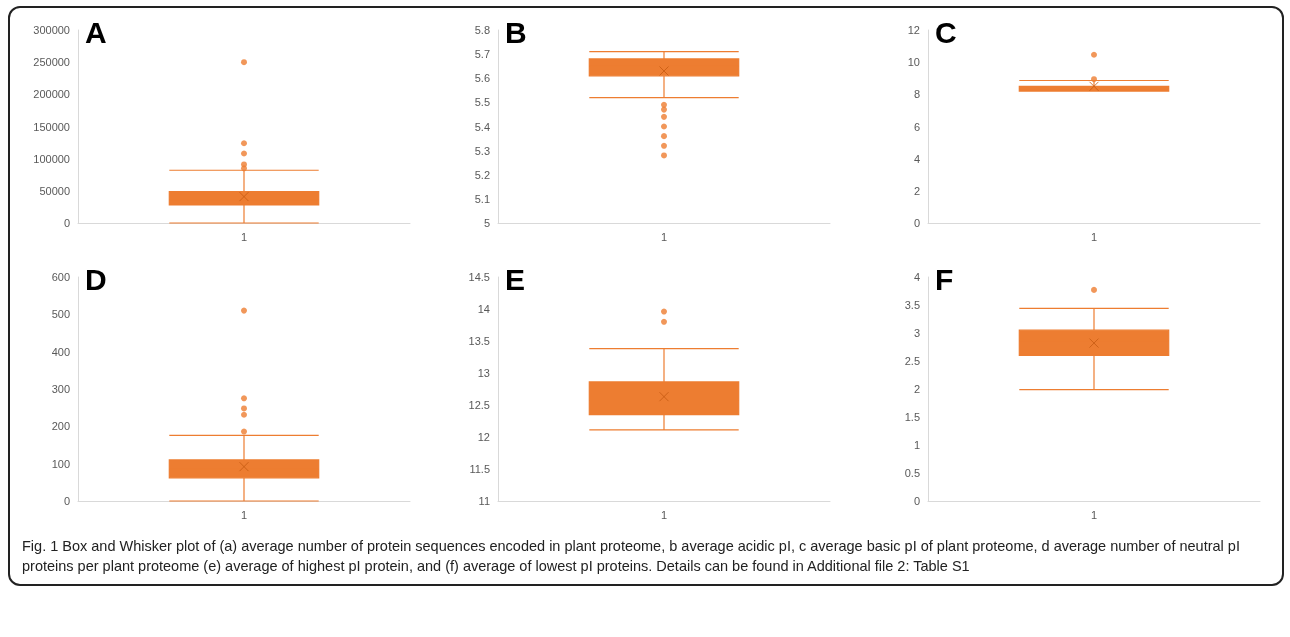 The image size is (1290, 637). Describe the element at coordinates (483, 309) in the screenshot. I see `y-tick-label: 14` at that location.